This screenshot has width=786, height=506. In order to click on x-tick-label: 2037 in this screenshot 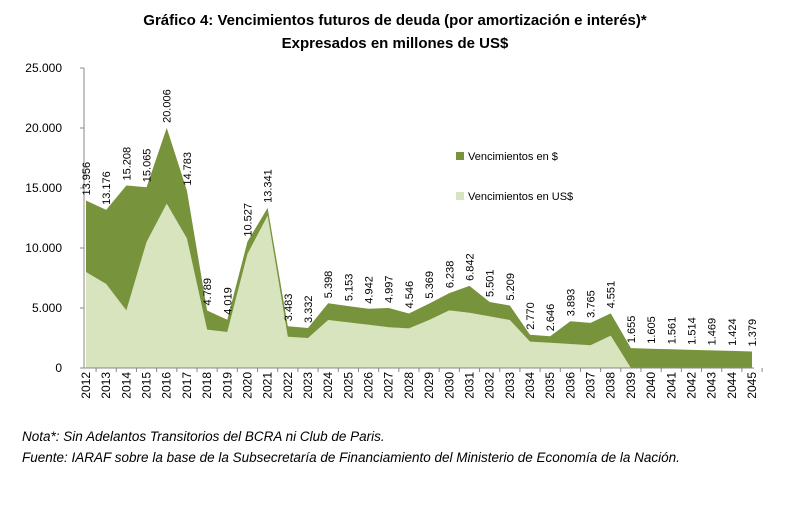, I will do `click(591, 385)`.